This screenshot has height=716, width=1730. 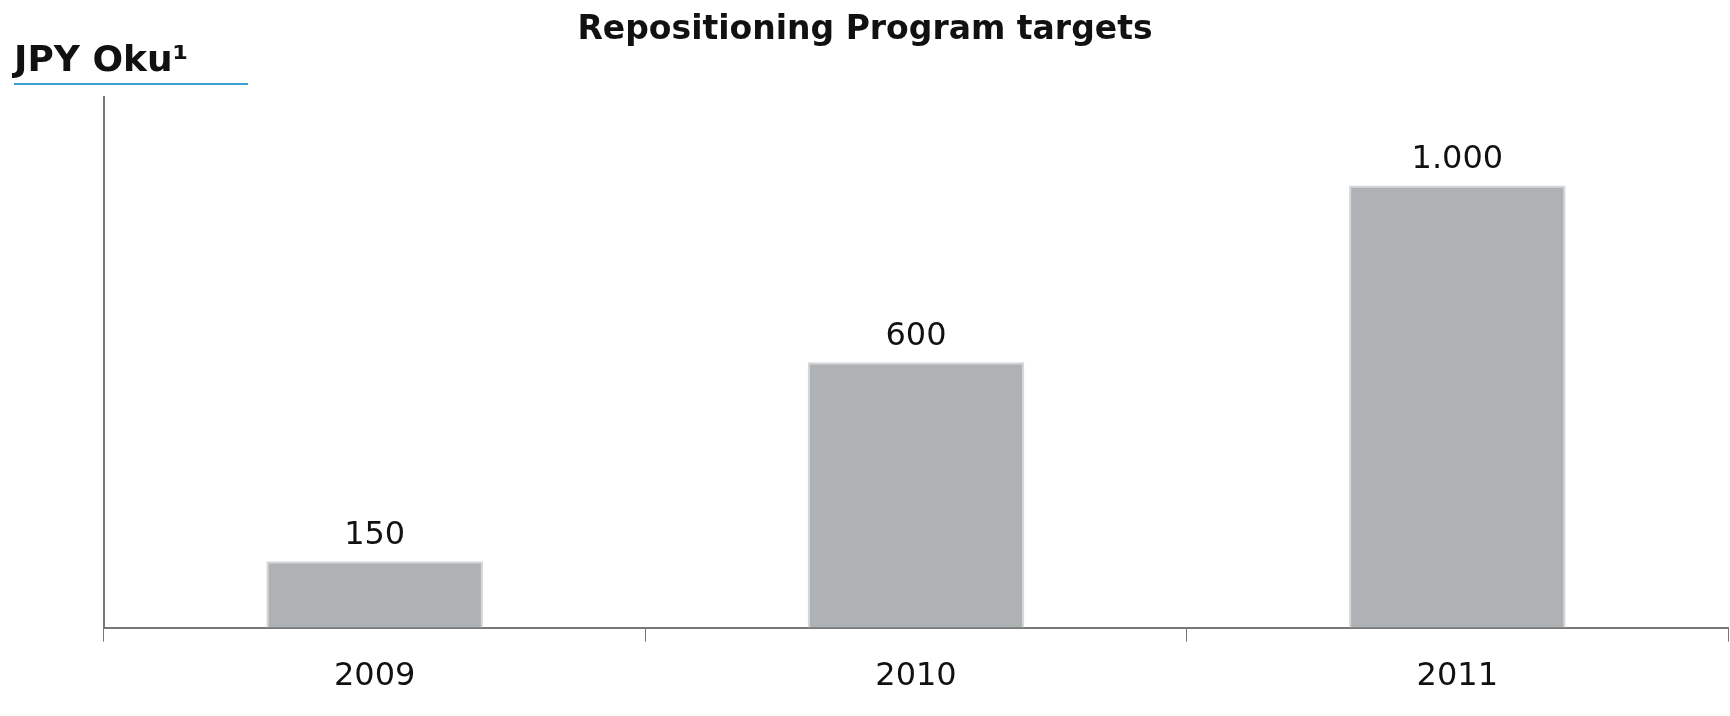 I want to click on x-tick-label: 2009, so click(x=374, y=674).